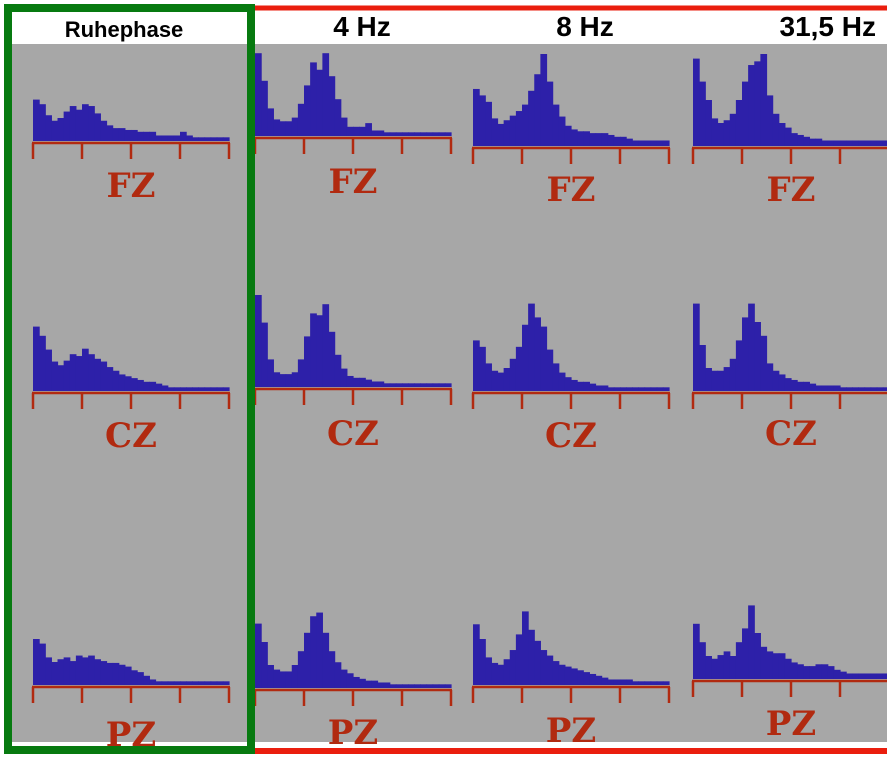  Describe the element at coordinates (789, 378) in the screenshot. I see `panel-cz-col-3: CZ` at that location.